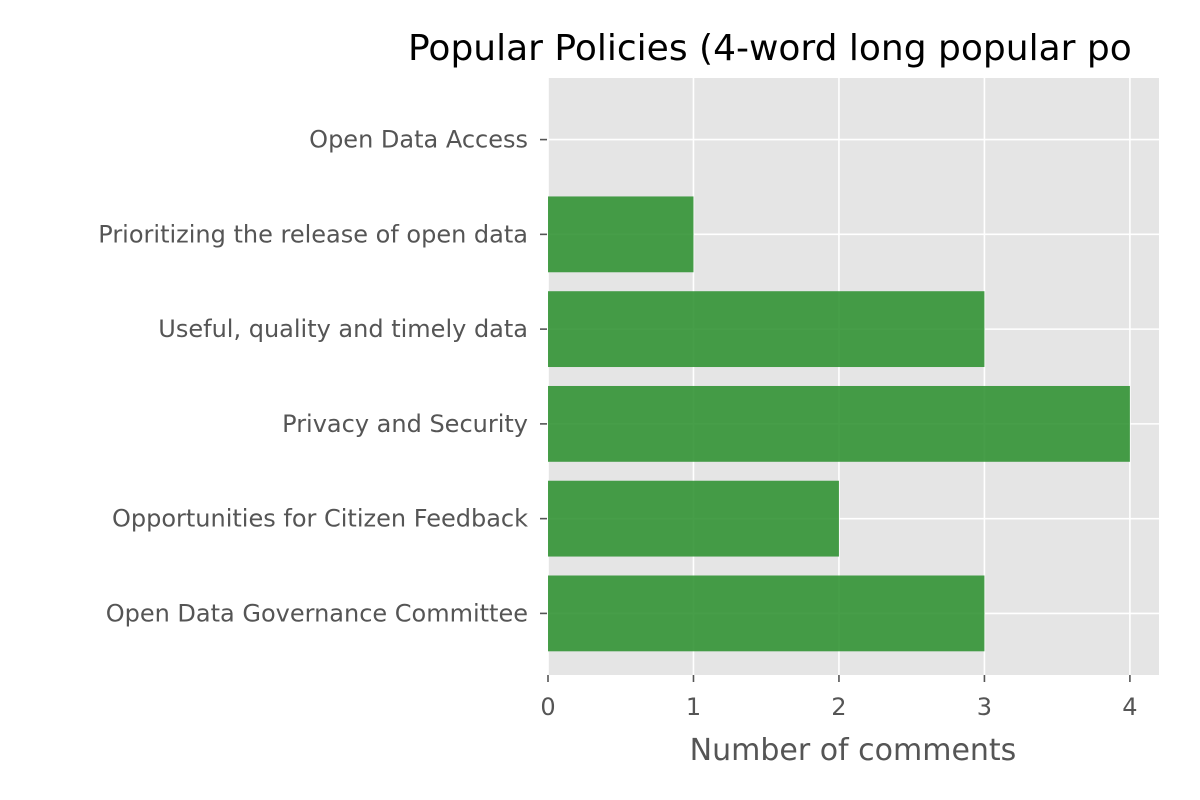 This screenshot has width=1200, height=800. I want to click on y-tick-label: Privacy and Security, so click(405, 424).